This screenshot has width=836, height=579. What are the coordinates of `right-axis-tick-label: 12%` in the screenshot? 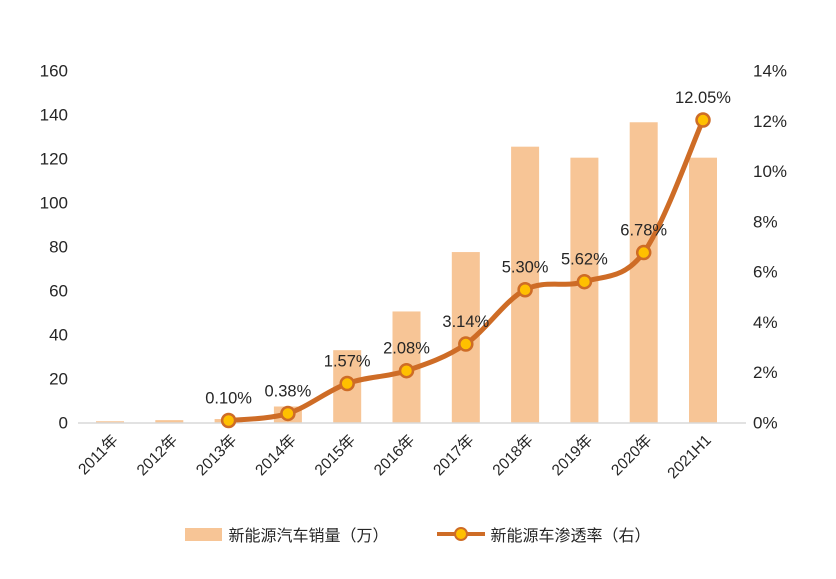 It's located at (770, 121).